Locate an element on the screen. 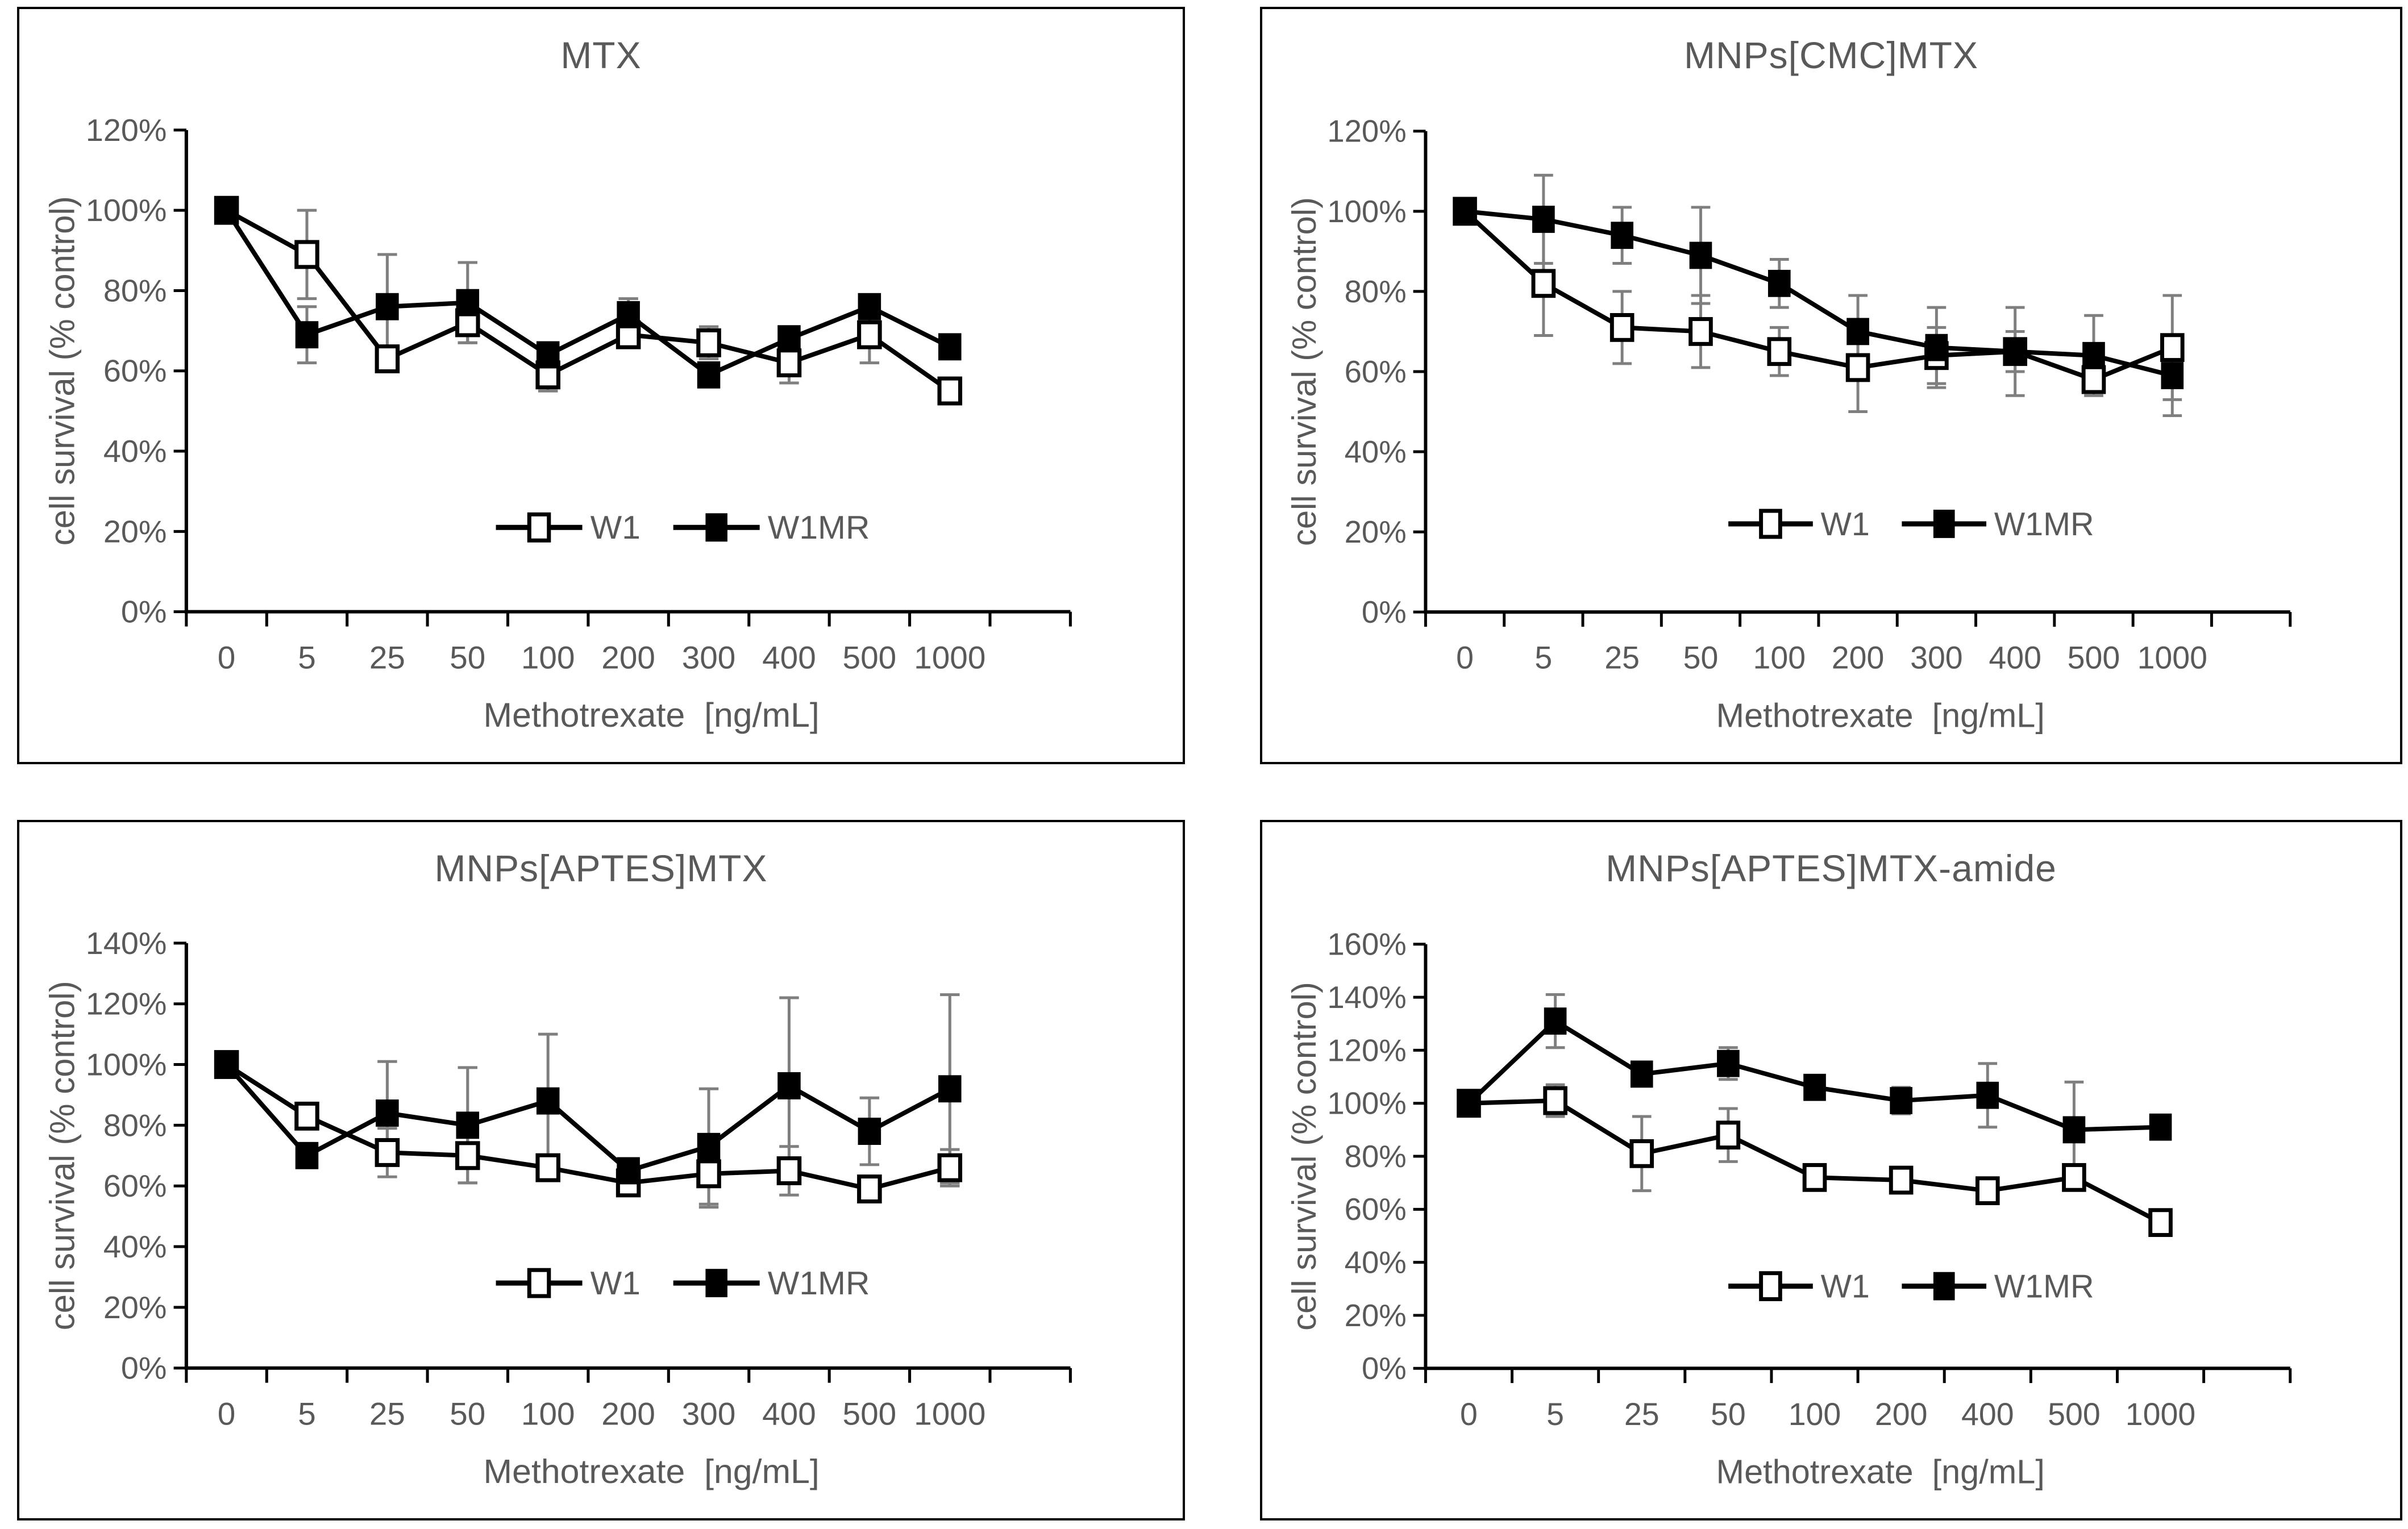 This screenshot has height=1529, width=2408. legend-item-W1MR: W1MR is located at coordinates (771, 528).